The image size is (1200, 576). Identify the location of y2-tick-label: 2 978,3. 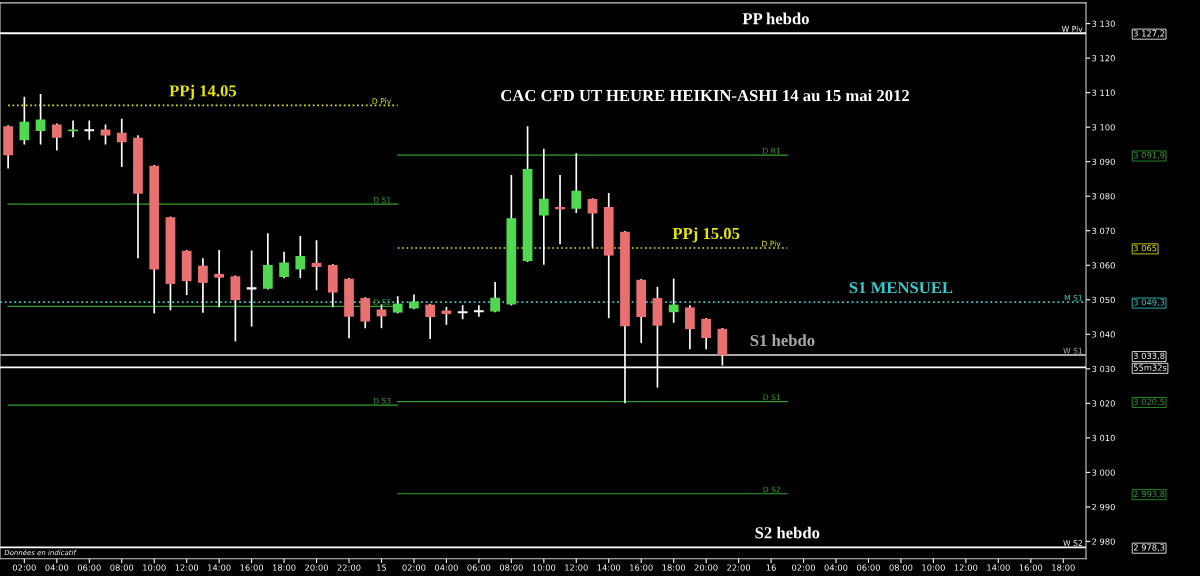
(1149, 548).